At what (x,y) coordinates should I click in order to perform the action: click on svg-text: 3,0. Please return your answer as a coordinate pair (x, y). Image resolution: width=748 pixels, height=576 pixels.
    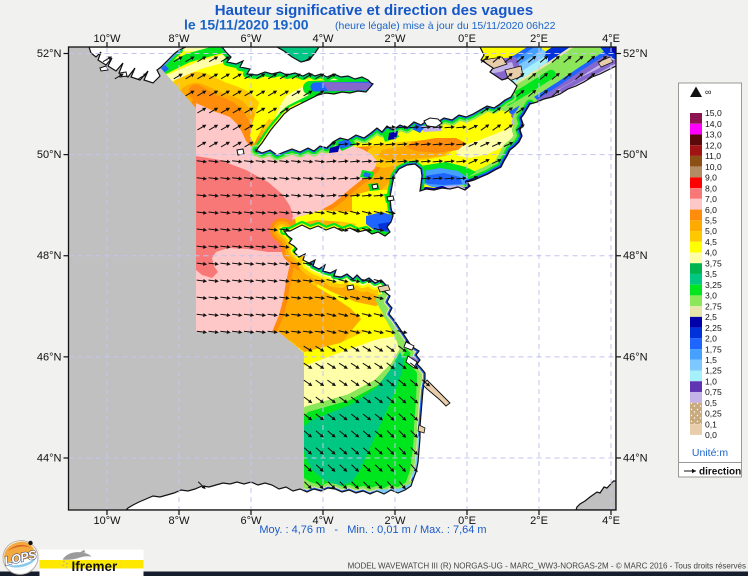
    Looking at the image, I should click on (711, 296).